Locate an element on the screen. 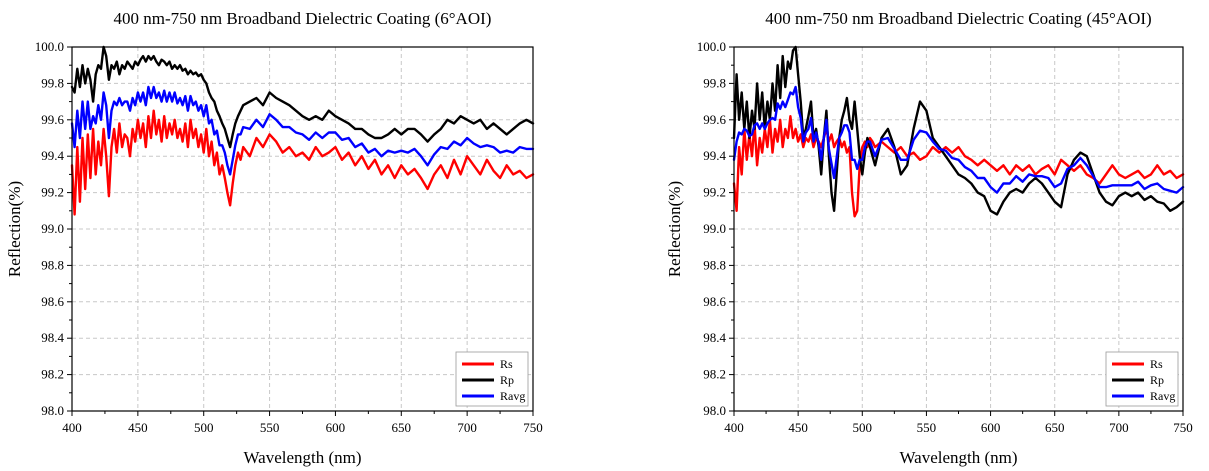 The height and width of the screenshot is (471, 1209). series-line-rp is located at coordinates (302, 97).